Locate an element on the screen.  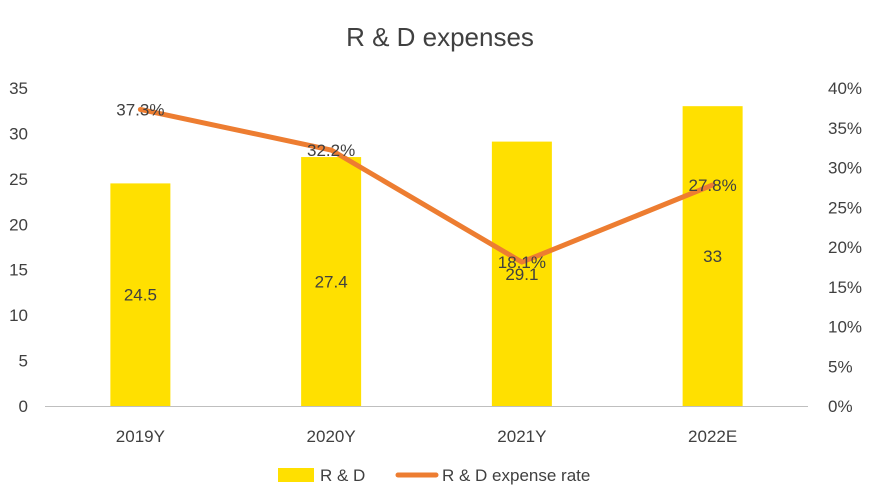
y-right-tick-label: 30% is located at coordinates (845, 168).